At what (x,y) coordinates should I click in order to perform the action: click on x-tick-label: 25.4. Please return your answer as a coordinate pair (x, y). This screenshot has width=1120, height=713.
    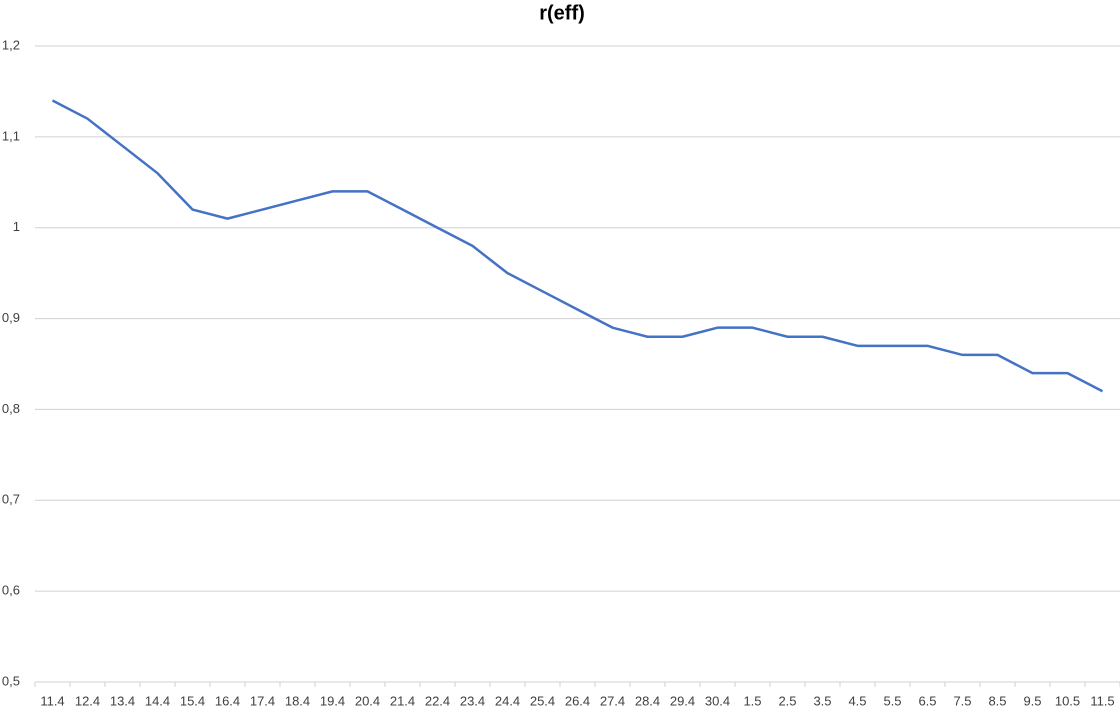
    Looking at the image, I should click on (542, 700).